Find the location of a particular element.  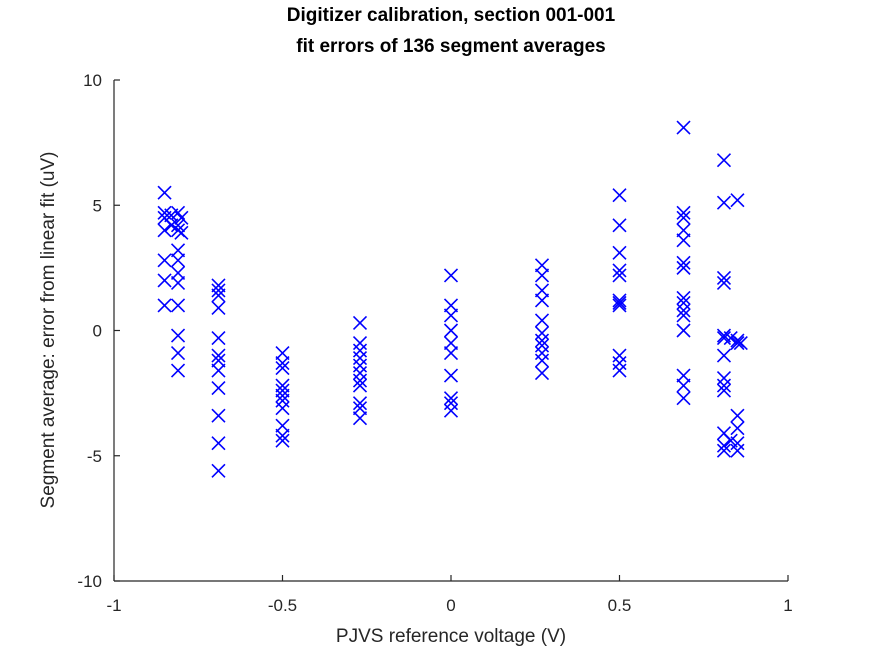

chart-title: Digitizer calibration, section 001-001 is located at coordinates (451, 15).